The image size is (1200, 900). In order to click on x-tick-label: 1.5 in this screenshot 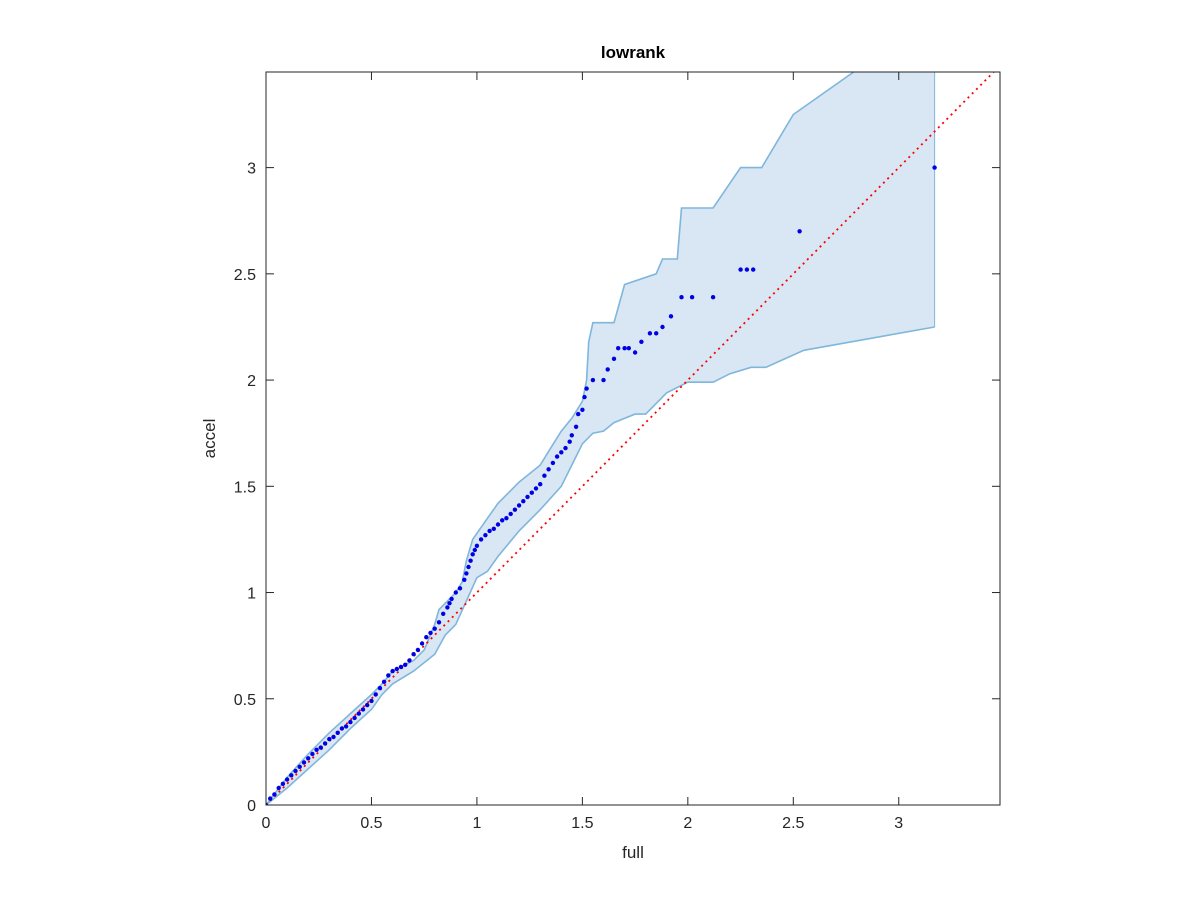, I will do `click(582, 823)`.